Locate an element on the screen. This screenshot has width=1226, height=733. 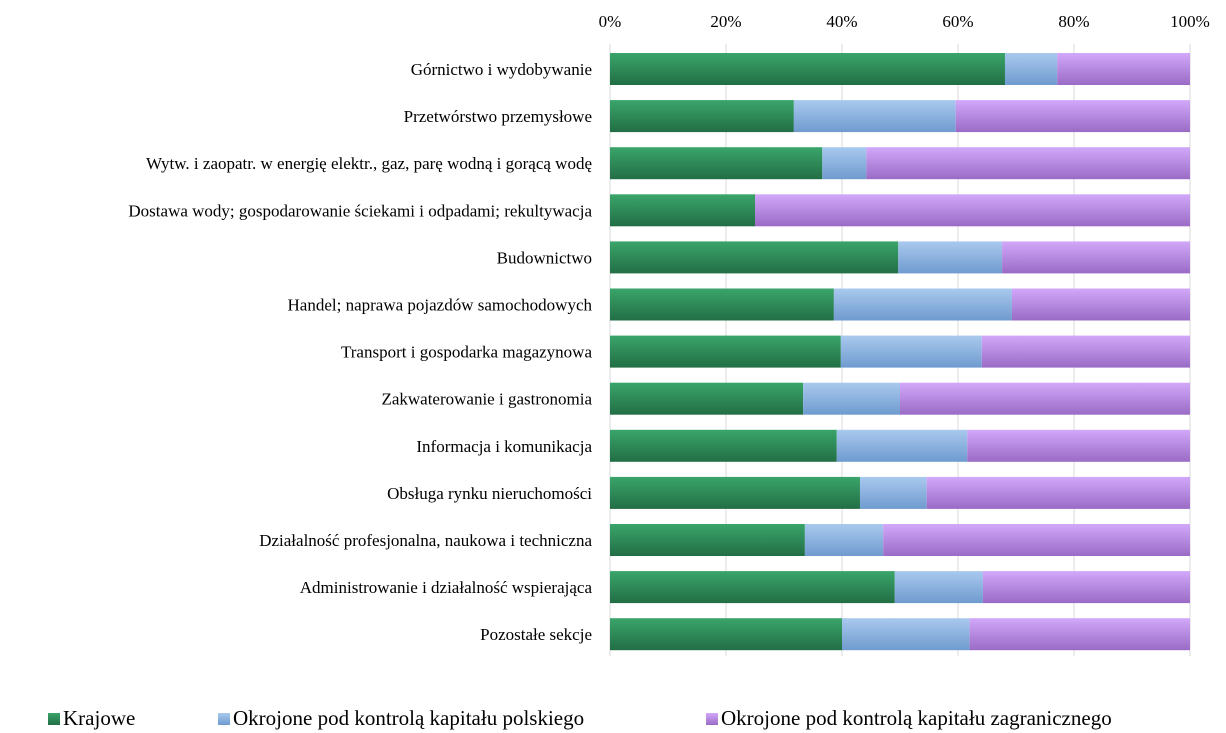
x-tick-label: 100% is located at coordinates (1190, 21).